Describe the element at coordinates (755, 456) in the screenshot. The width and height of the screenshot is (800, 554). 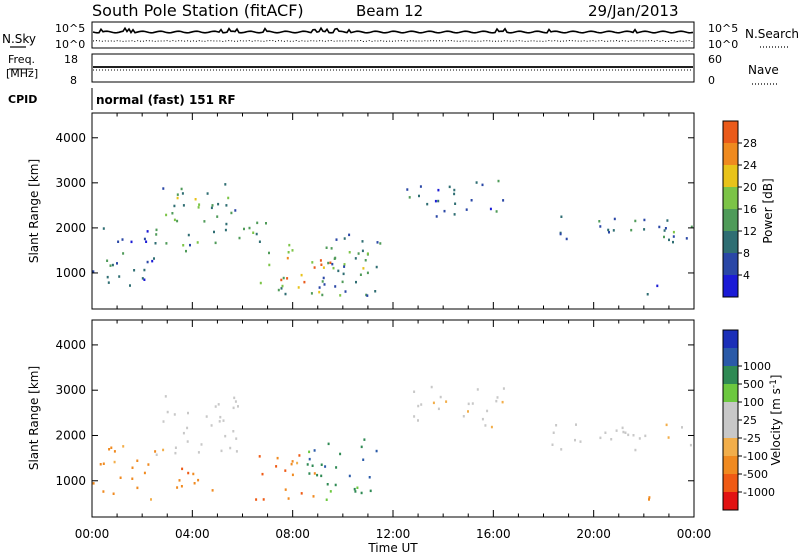
I see `colorbar-tick-label: -100` at that location.